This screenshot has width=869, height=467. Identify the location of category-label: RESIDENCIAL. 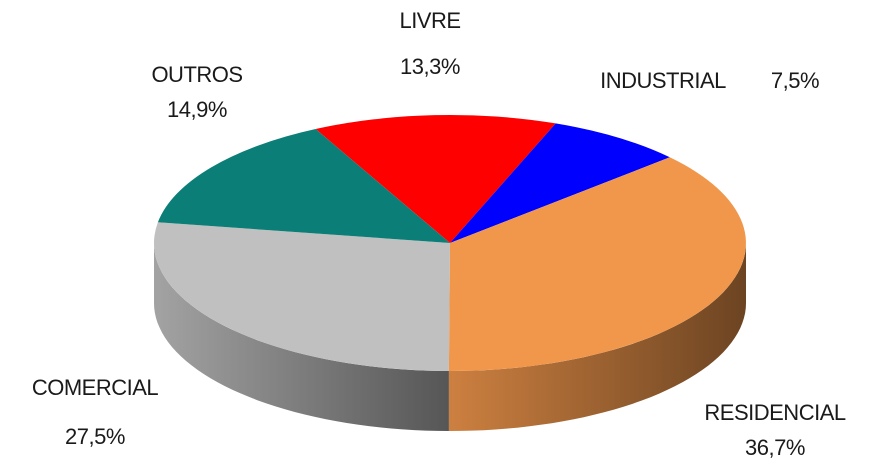
(774, 412).